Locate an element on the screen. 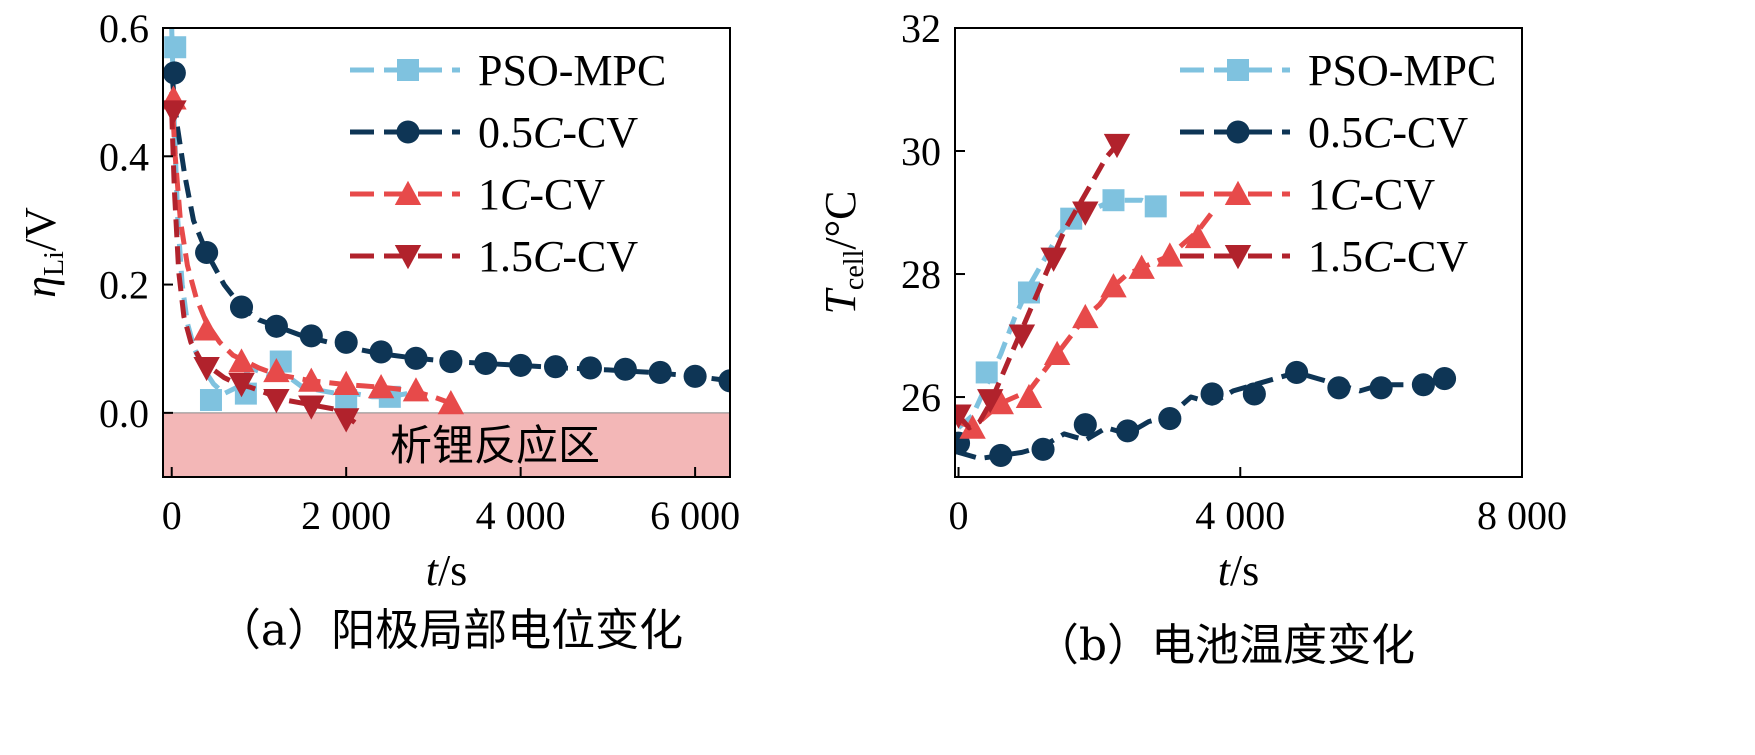 The width and height of the screenshot is (1755, 755). series-group is located at coordinates (1206, 300).